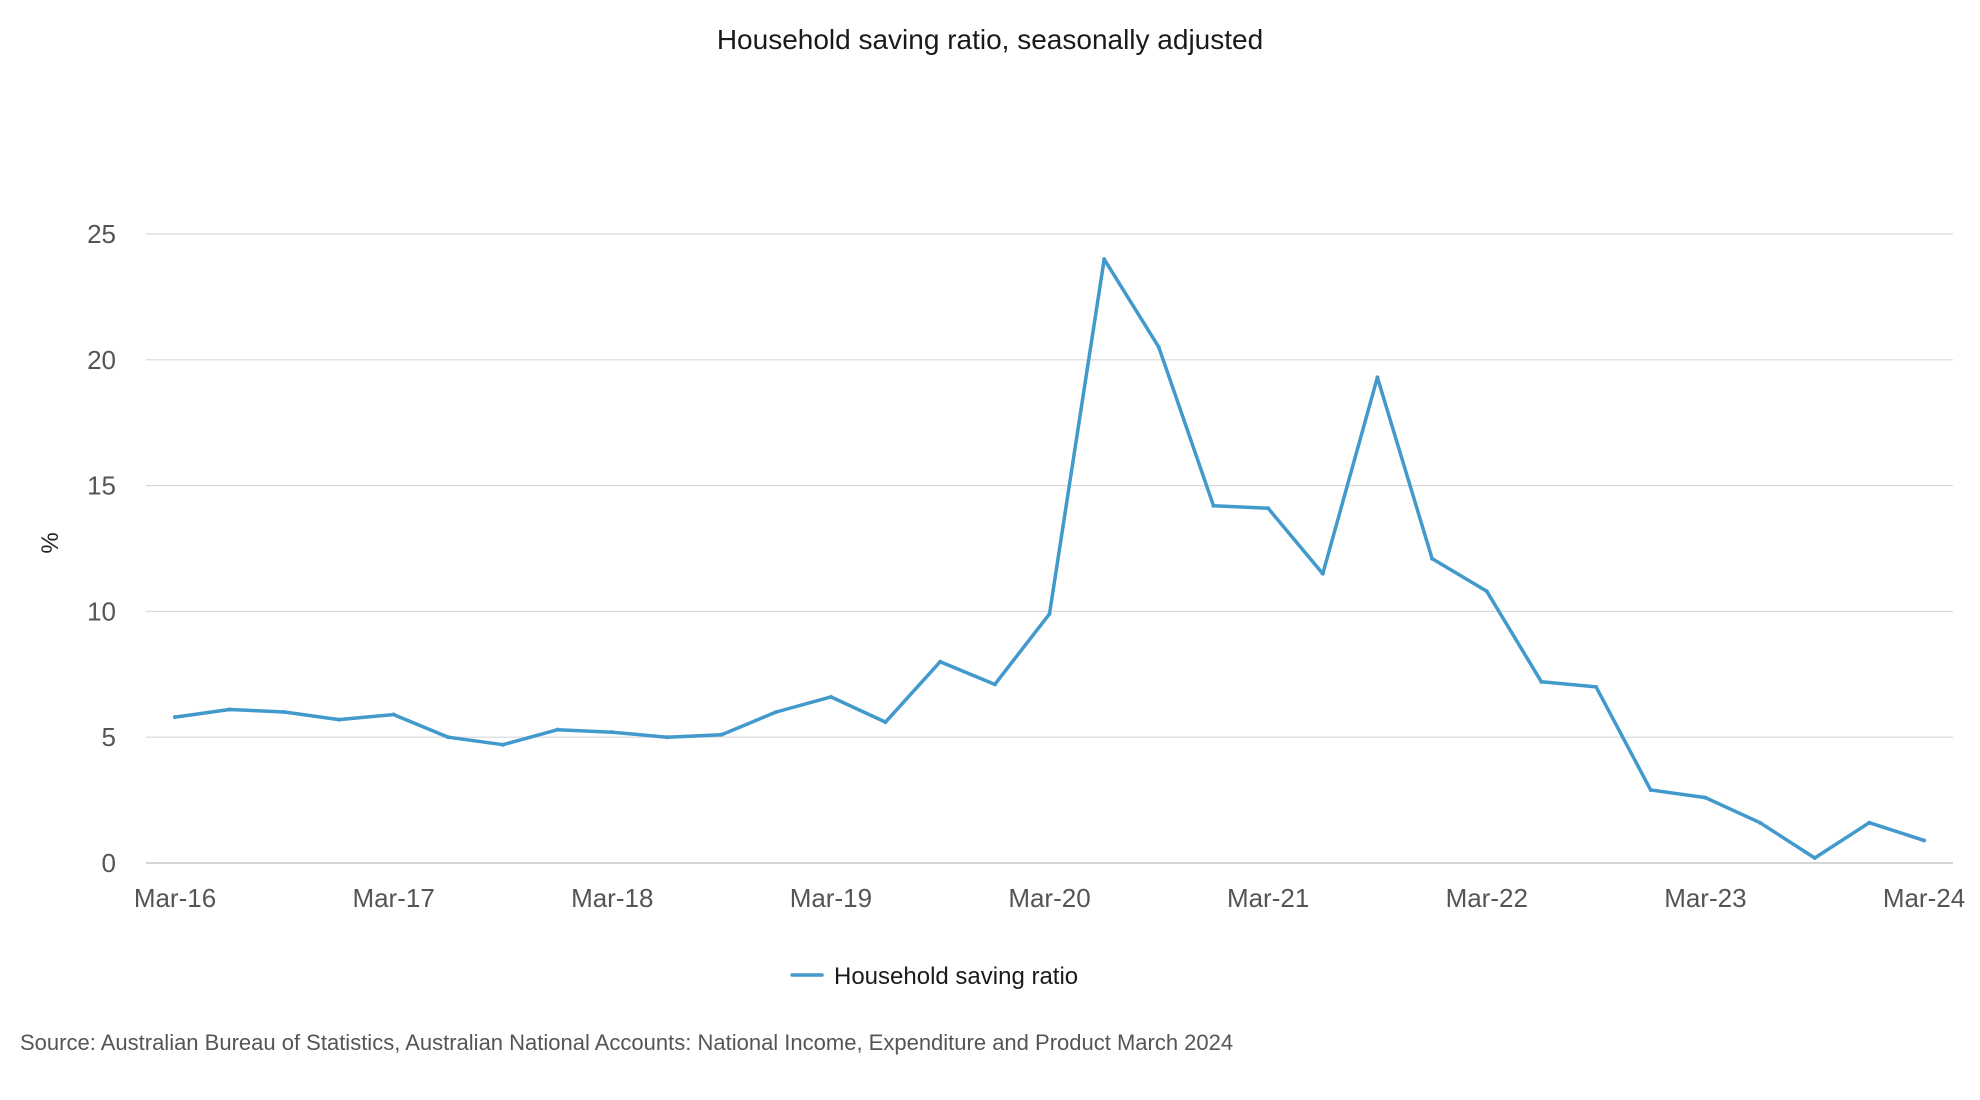 Image resolution: width=1980 pixels, height=1100 pixels. Describe the element at coordinates (101, 611) in the screenshot. I see `y-tick-label: 10` at that location.